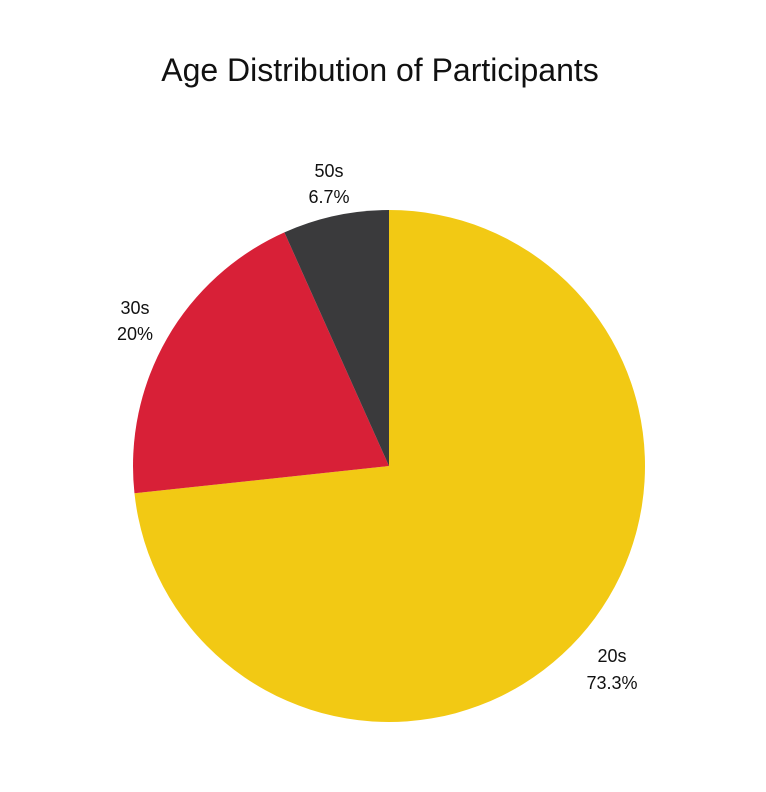 The height and width of the screenshot is (792, 766). What do you see at coordinates (261, 363) in the screenshot?
I see `pie-slice-30s` at bounding box center [261, 363].